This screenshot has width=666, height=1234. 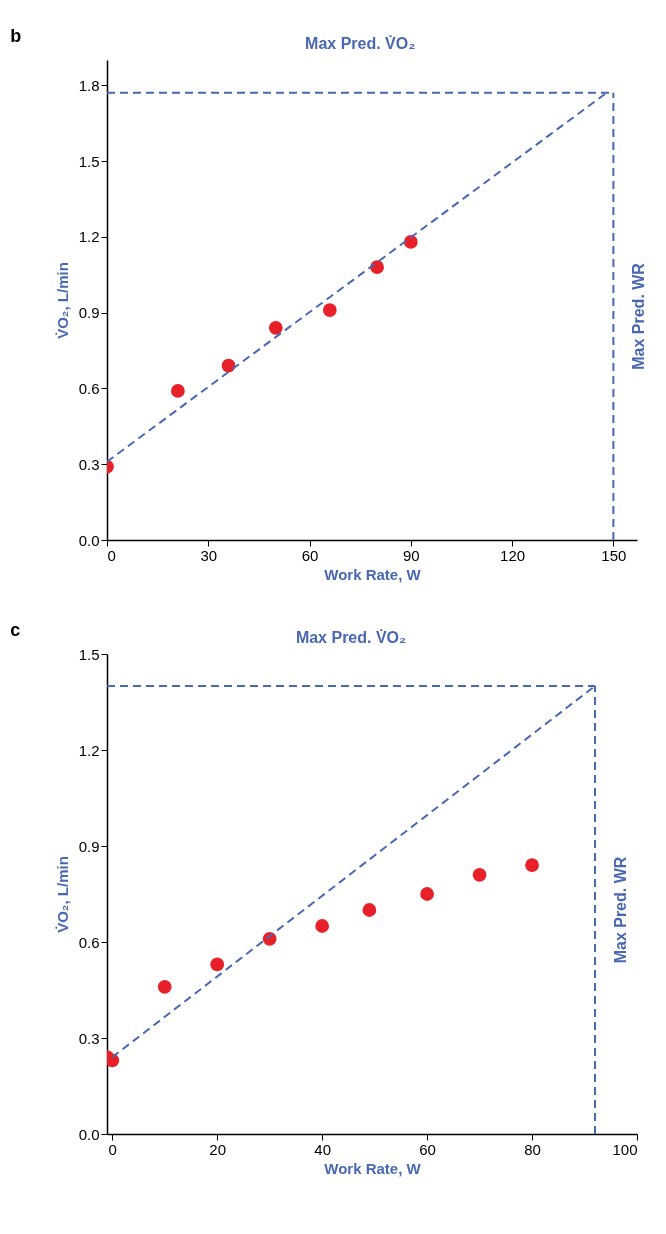 I want to click on y-tick-label: 1.8, so click(x=89, y=85).